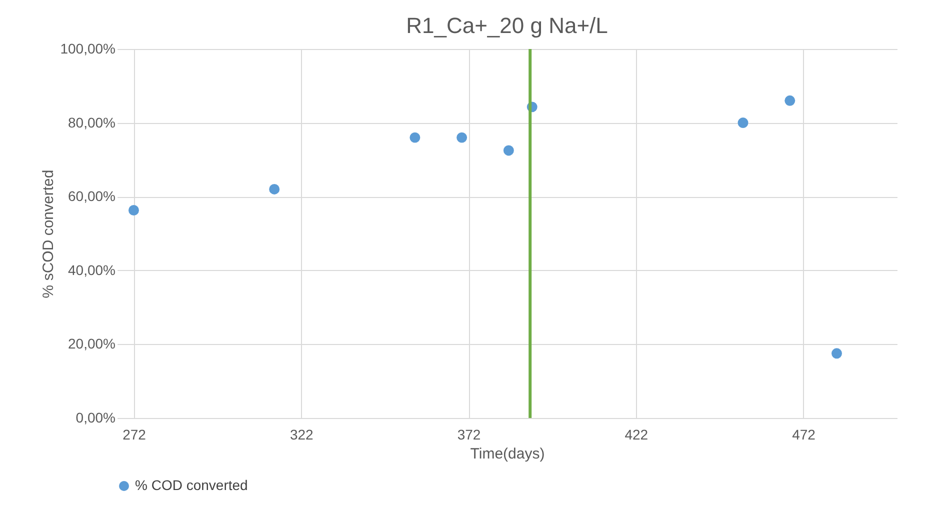  What do you see at coordinates (804, 434) in the screenshot?
I see `x-tick-label: 472` at bounding box center [804, 434].